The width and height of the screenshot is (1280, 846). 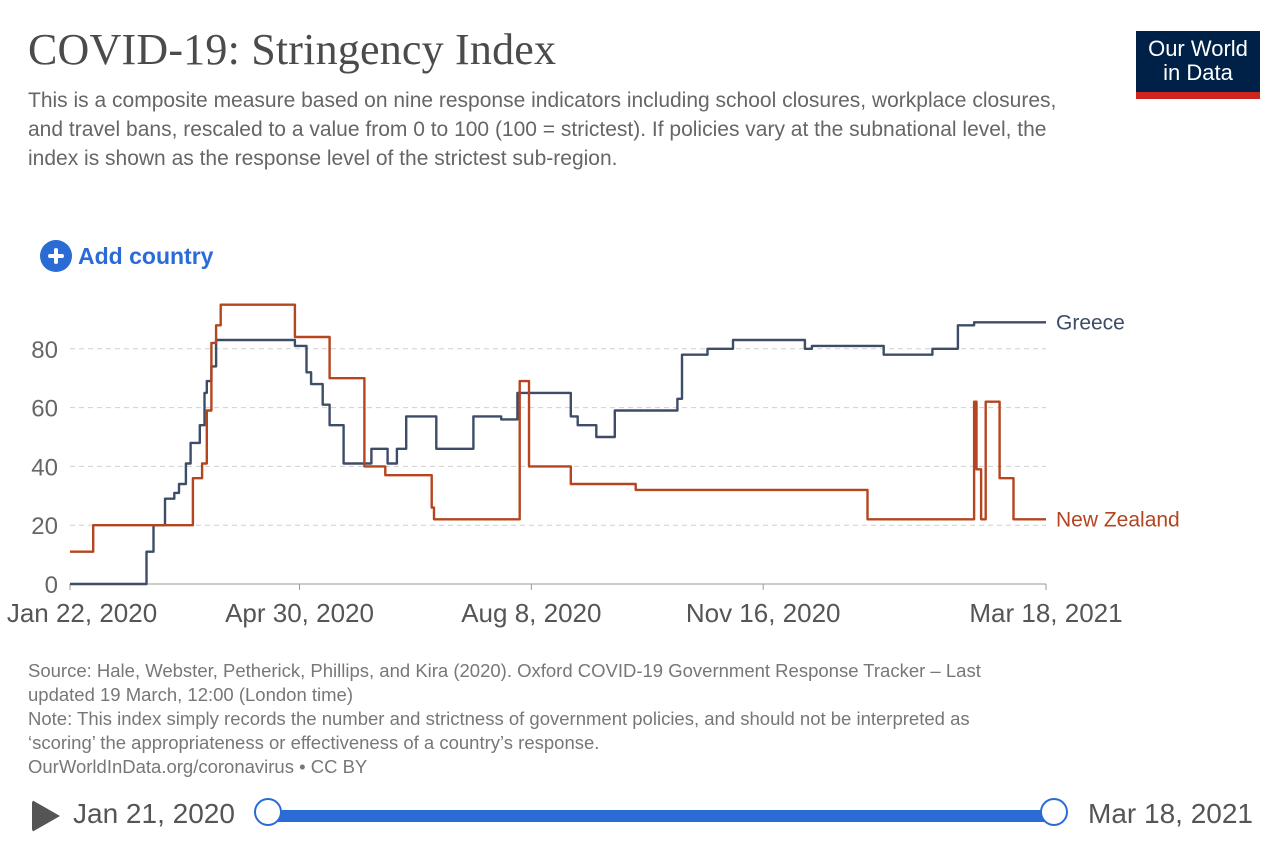 What do you see at coordinates (1118, 519) in the screenshot?
I see `series-label-new-zealand: New Zealand` at bounding box center [1118, 519].